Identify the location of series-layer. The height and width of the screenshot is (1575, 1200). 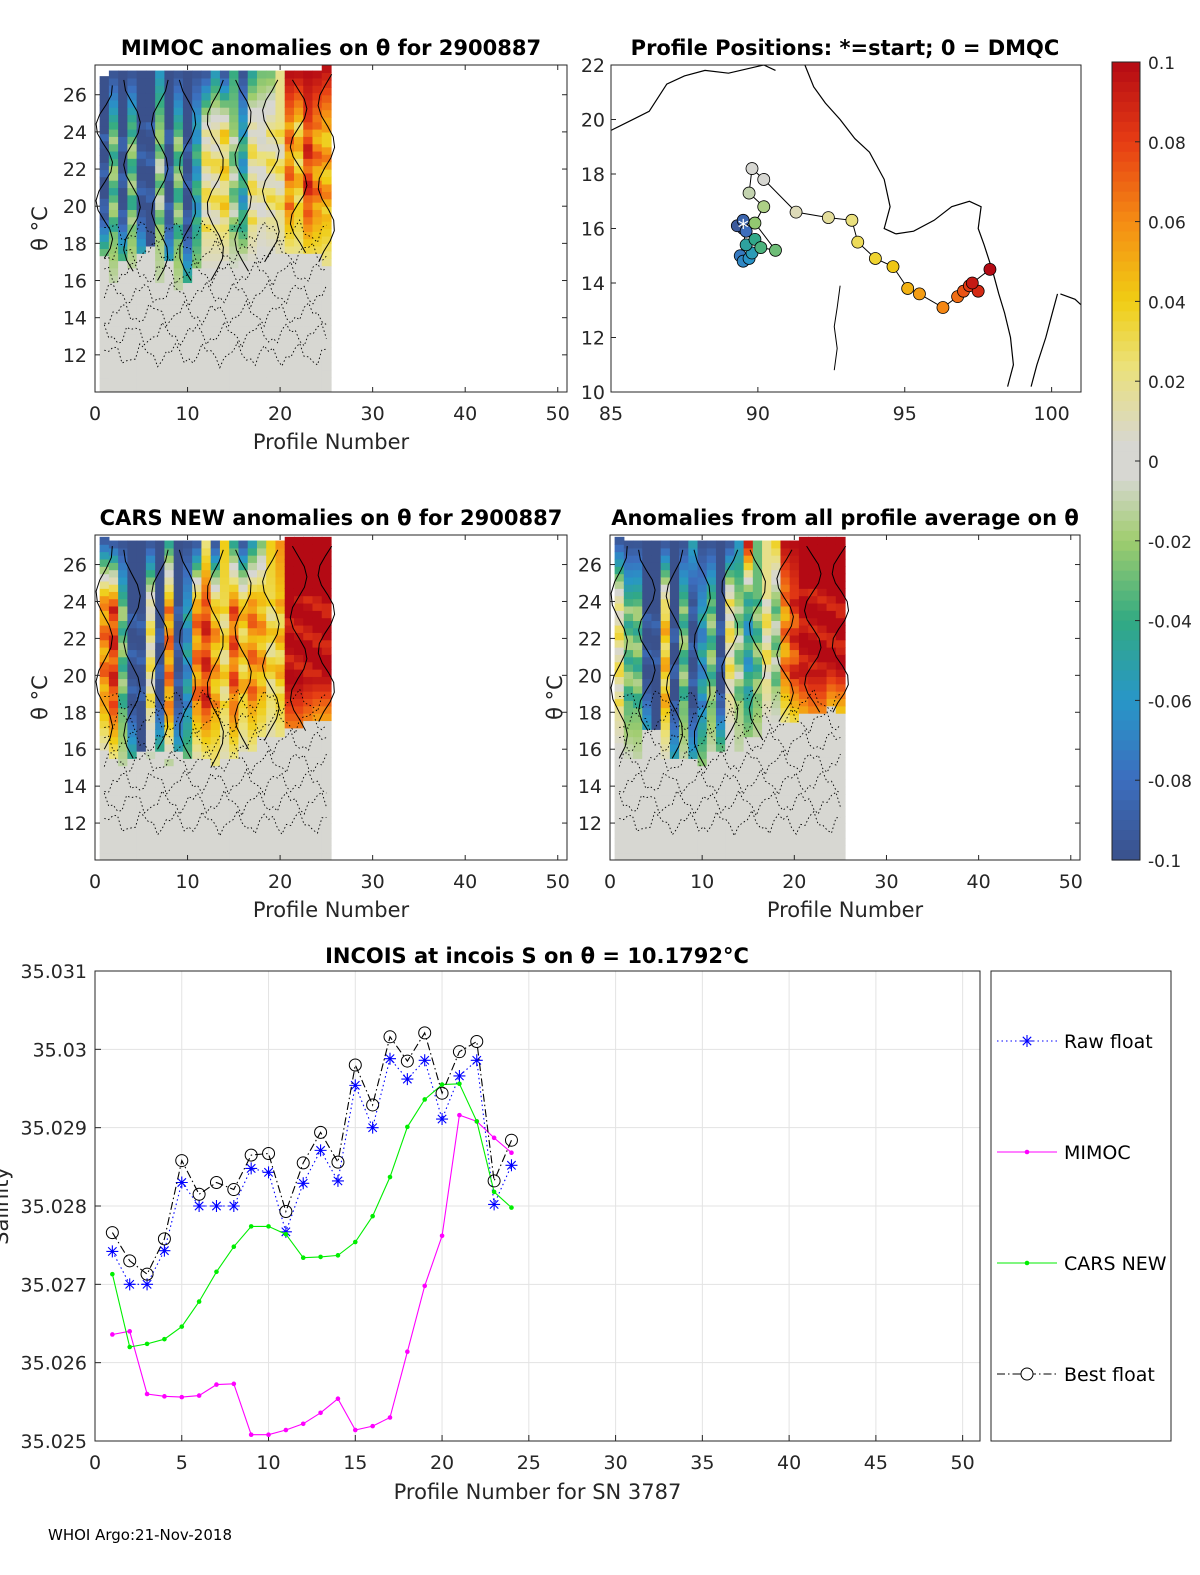
(311, 1232).